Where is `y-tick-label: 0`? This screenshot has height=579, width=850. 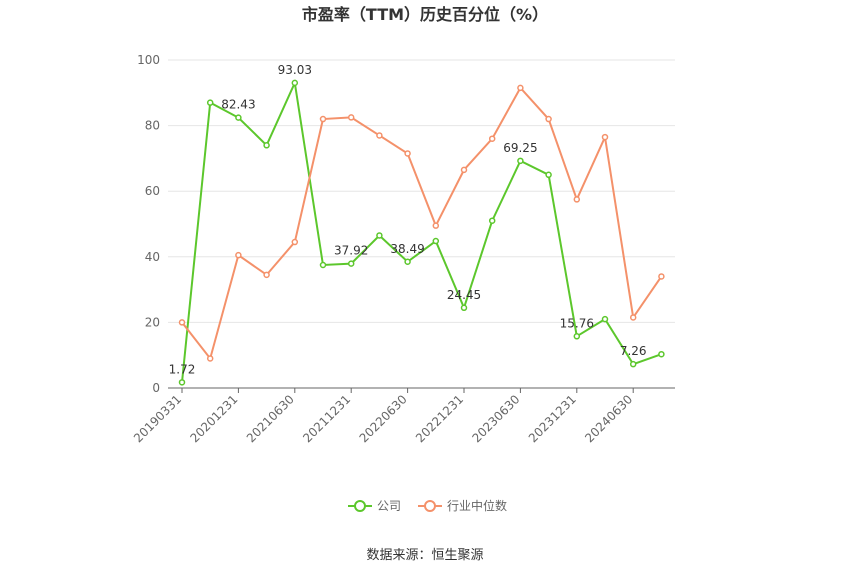
y-tick-label: 0 is located at coordinates (156, 388).